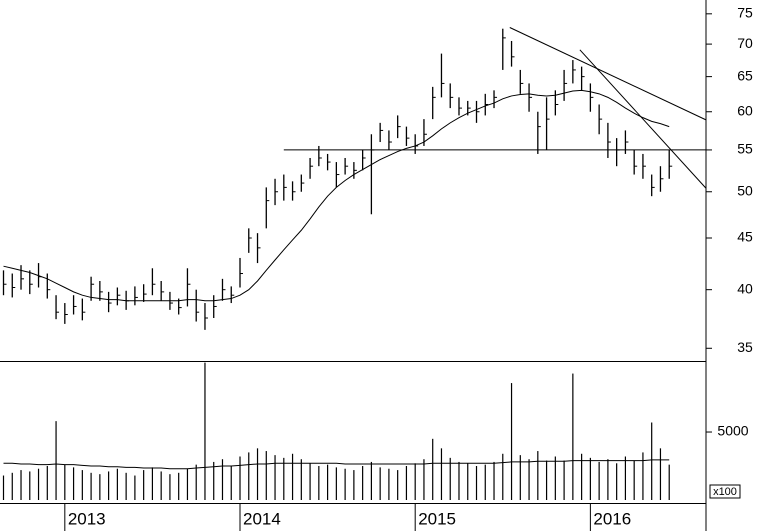 This screenshot has height=531, width=760. I want to click on volume-unit: x100, so click(725, 492).